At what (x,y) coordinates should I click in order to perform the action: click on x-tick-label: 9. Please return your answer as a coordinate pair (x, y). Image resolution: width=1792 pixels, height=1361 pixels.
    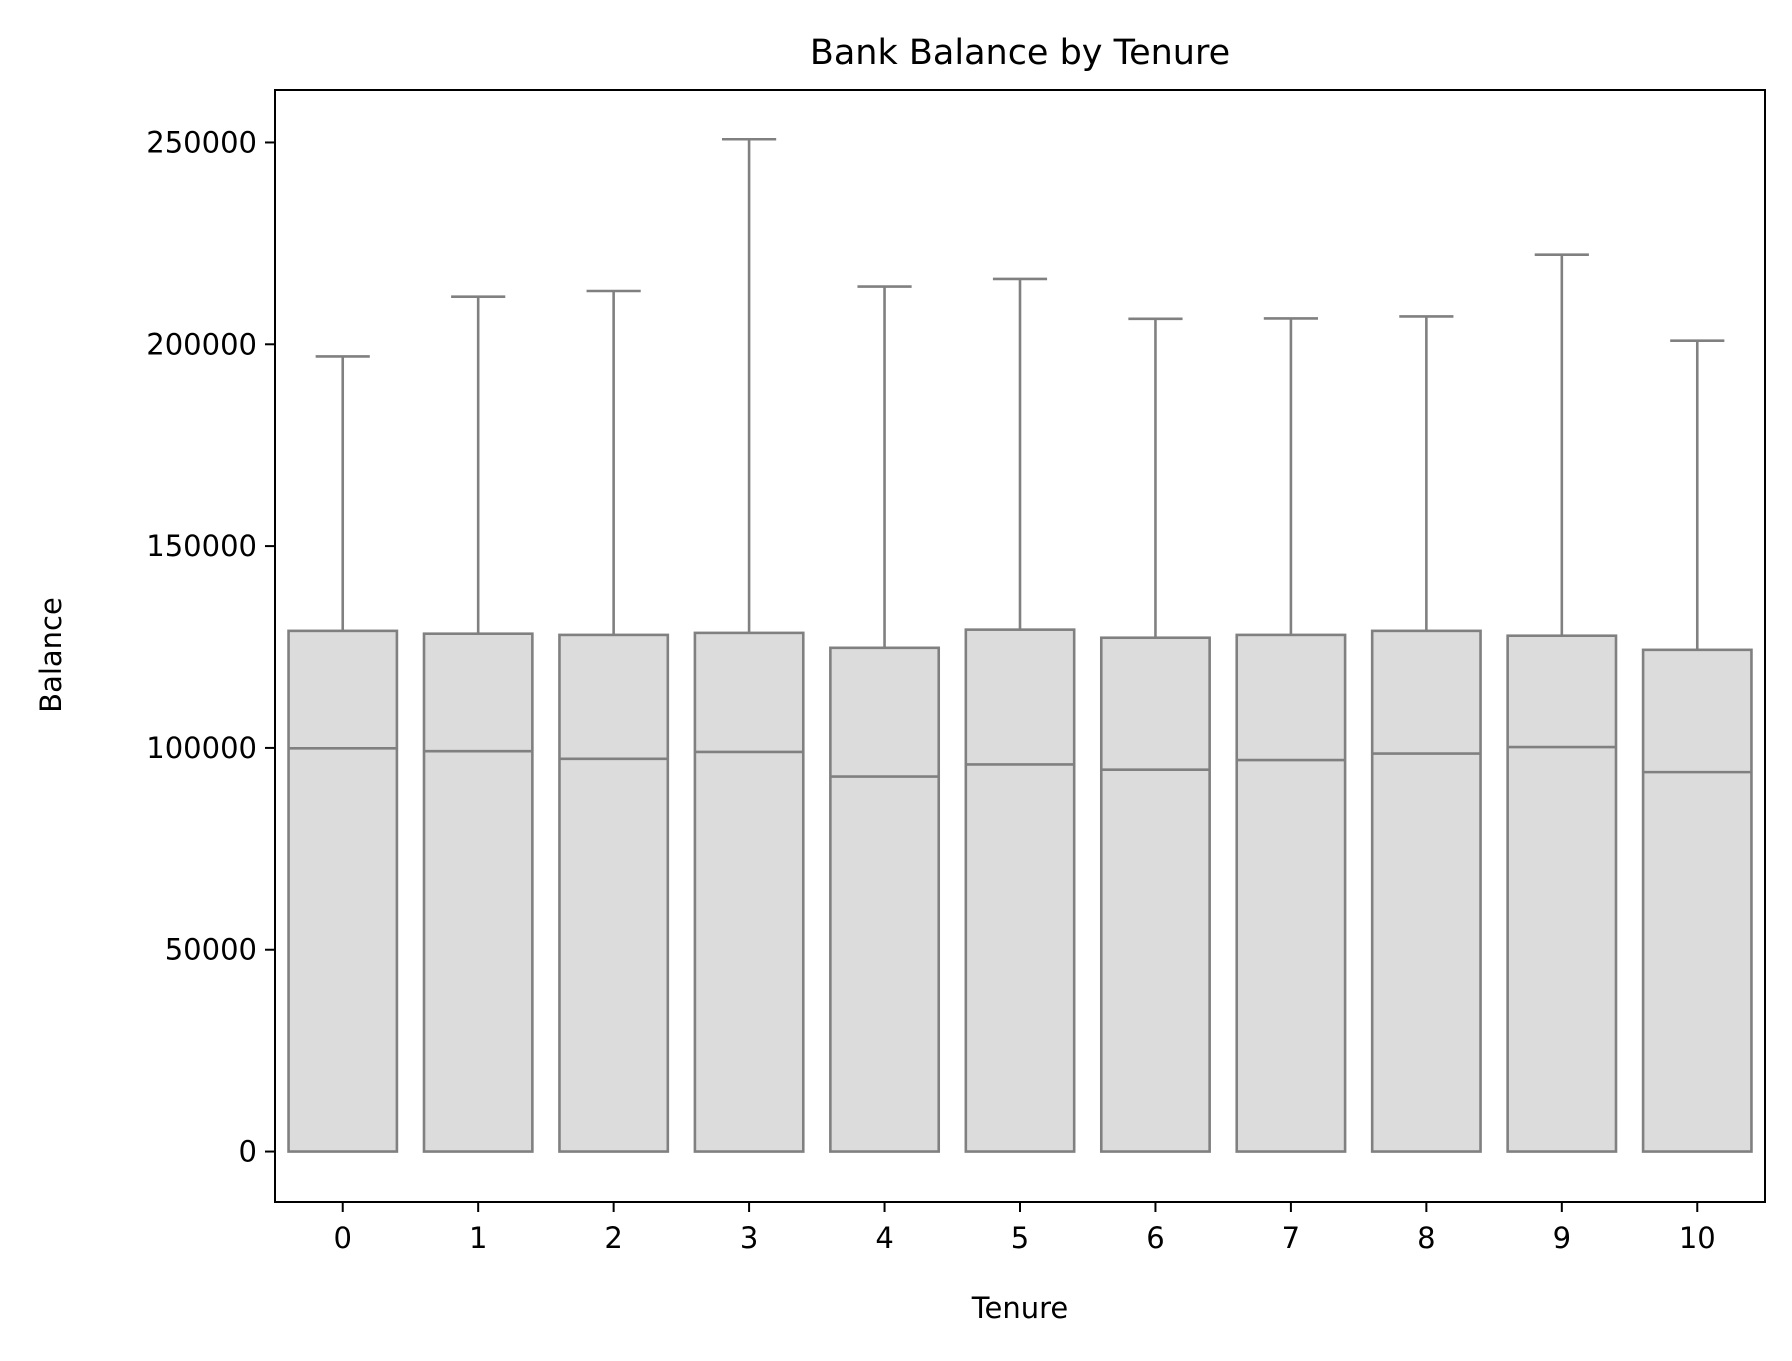
    Looking at the image, I should click on (1562, 1238).